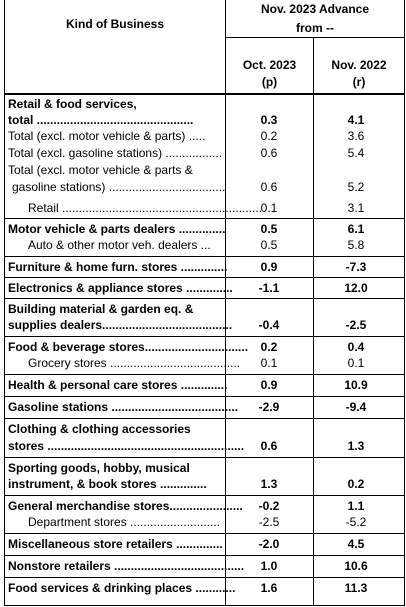 Image resolution: width=406 pixels, height=607 pixels. I want to click on row-label: Retail & food services,, so click(72, 104).